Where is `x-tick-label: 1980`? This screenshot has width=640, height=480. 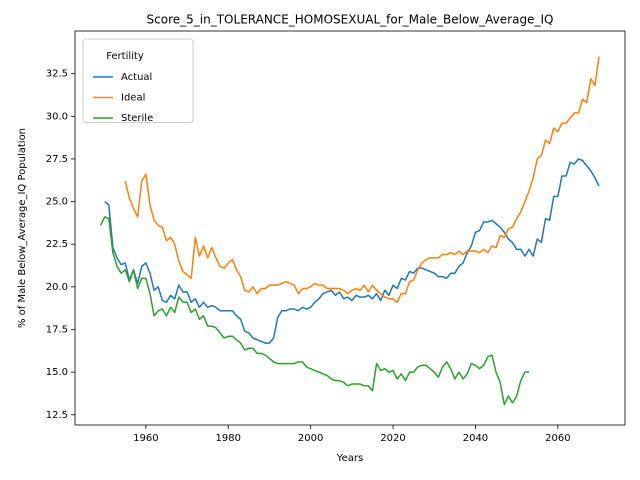 x-tick-label: 1980 is located at coordinates (228, 438).